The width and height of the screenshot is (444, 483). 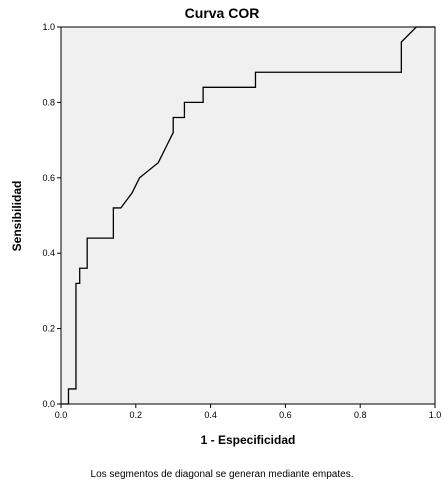 What do you see at coordinates (360, 415) in the screenshot?
I see `x-tick-label: 0.8` at bounding box center [360, 415].